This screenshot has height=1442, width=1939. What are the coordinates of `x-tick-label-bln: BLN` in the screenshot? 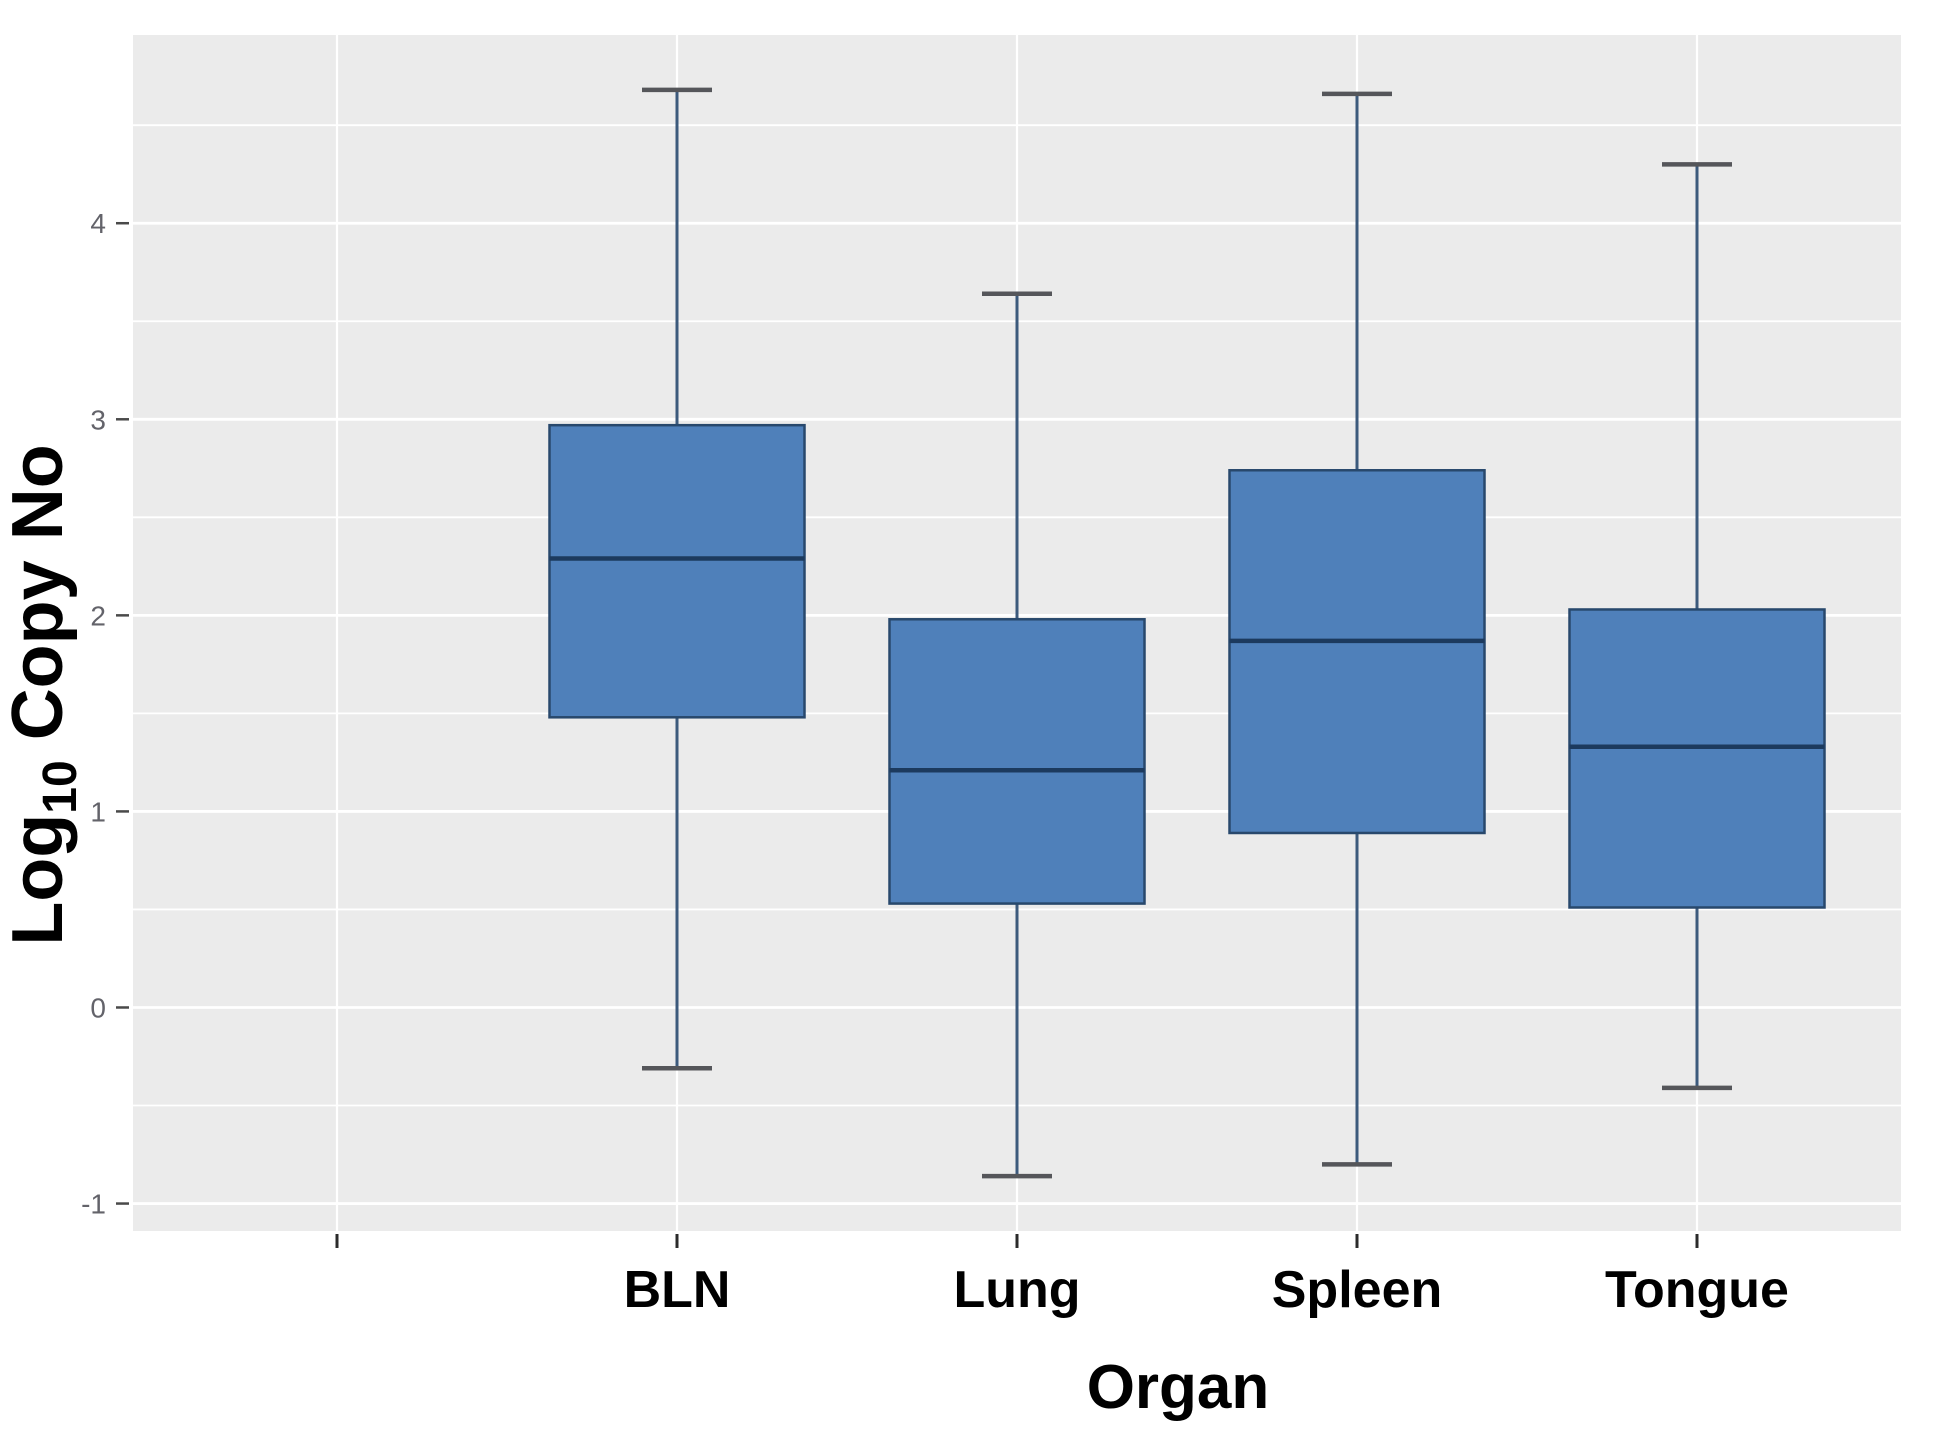 It's located at (677, 1290).